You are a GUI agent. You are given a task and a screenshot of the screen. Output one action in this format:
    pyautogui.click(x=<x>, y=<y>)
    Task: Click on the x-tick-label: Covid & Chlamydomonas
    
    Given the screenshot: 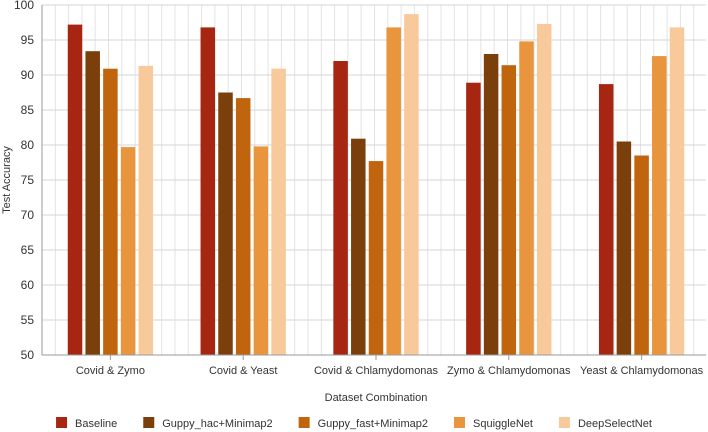 What is the action you would take?
    pyautogui.click(x=376, y=371)
    